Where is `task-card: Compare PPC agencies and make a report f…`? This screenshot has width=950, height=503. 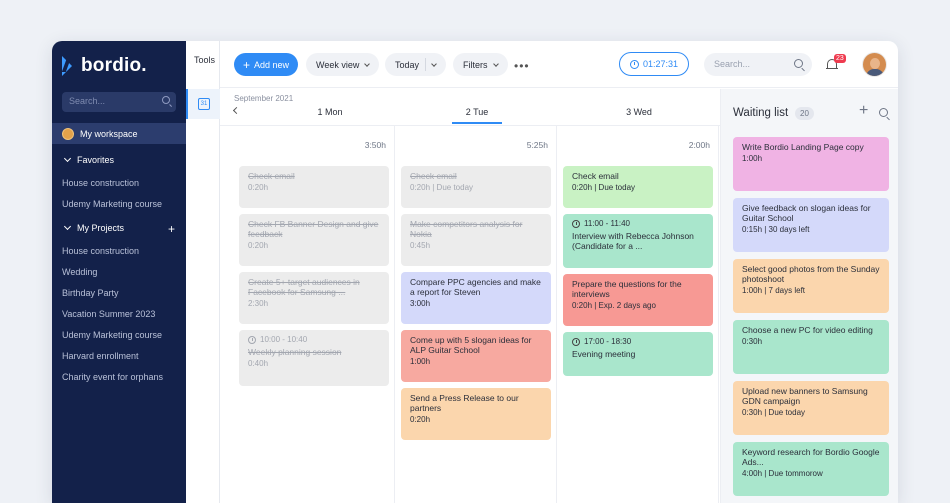 task-card: Compare PPC agencies and make a report f… is located at coordinates (476, 298).